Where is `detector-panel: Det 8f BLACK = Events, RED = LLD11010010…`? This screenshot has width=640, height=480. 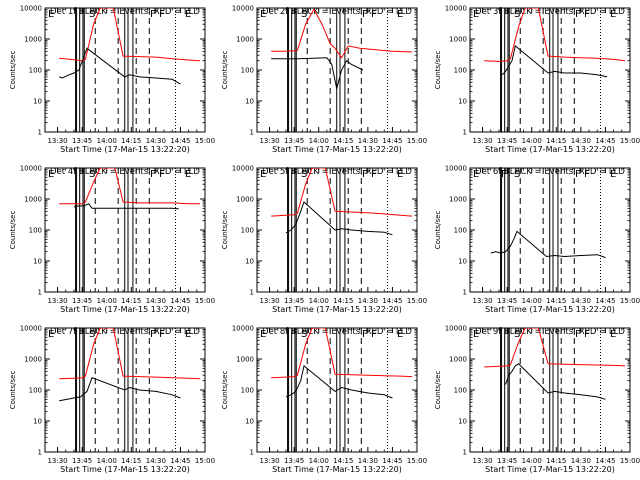
detector-panel: Det 8f BLACK = Events, RED = LLD11010010… is located at coordinates (324, 400).